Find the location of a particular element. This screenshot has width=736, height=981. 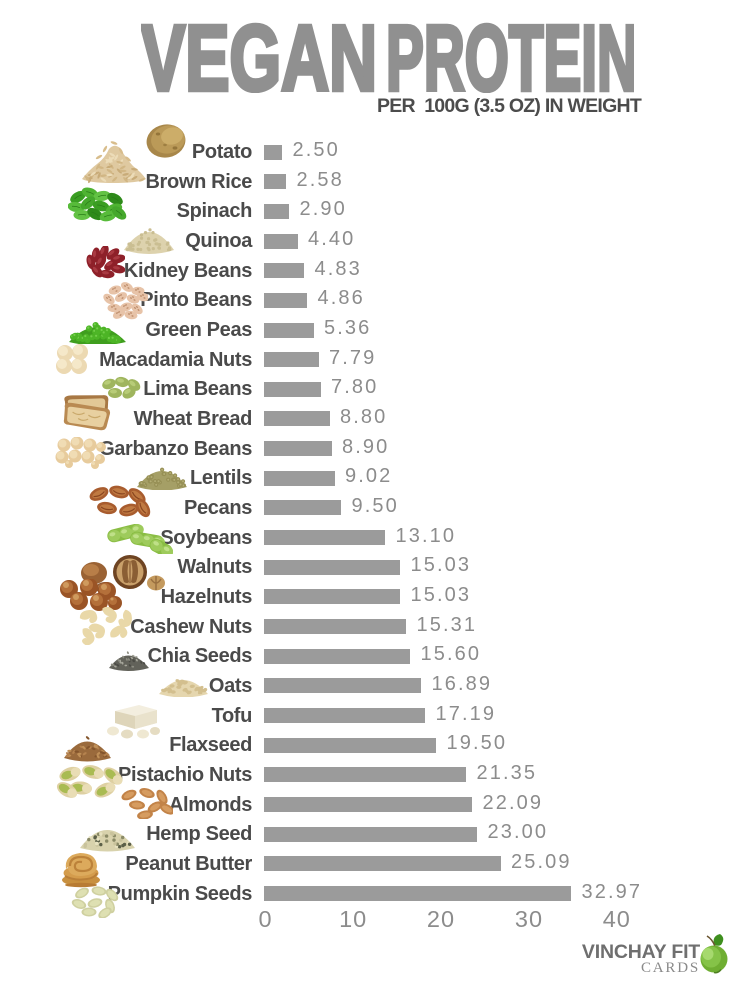

svg-text: VINCHAY FIT is located at coordinates (641, 952).